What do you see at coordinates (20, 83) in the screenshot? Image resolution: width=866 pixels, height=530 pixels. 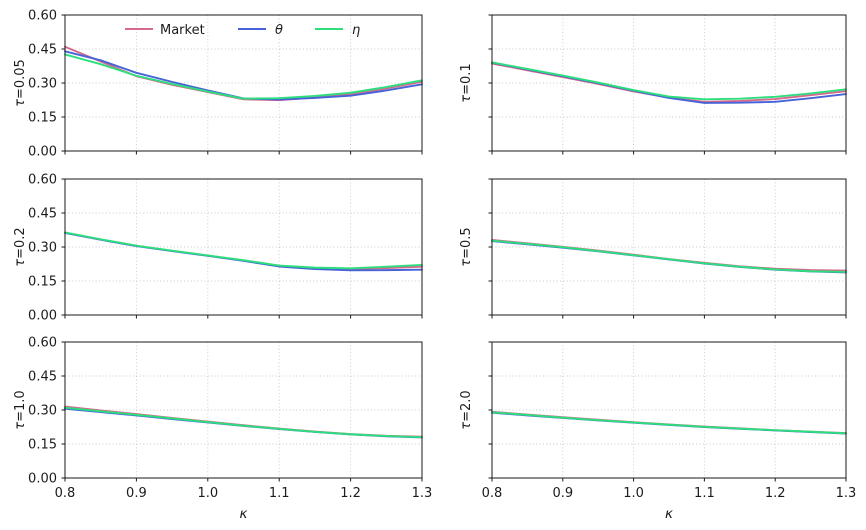 I see `y-axis-label: τ=0.05` at bounding box center [20, 83].